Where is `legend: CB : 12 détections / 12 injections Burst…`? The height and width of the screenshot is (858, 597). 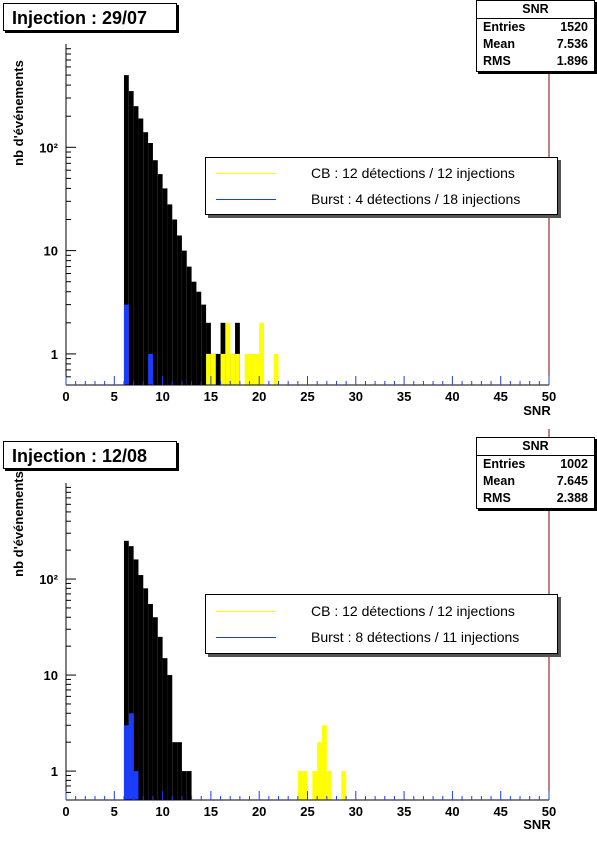 legend: CB : 12 détections / 12 injections Burst… is located at coordinates (381, 186).